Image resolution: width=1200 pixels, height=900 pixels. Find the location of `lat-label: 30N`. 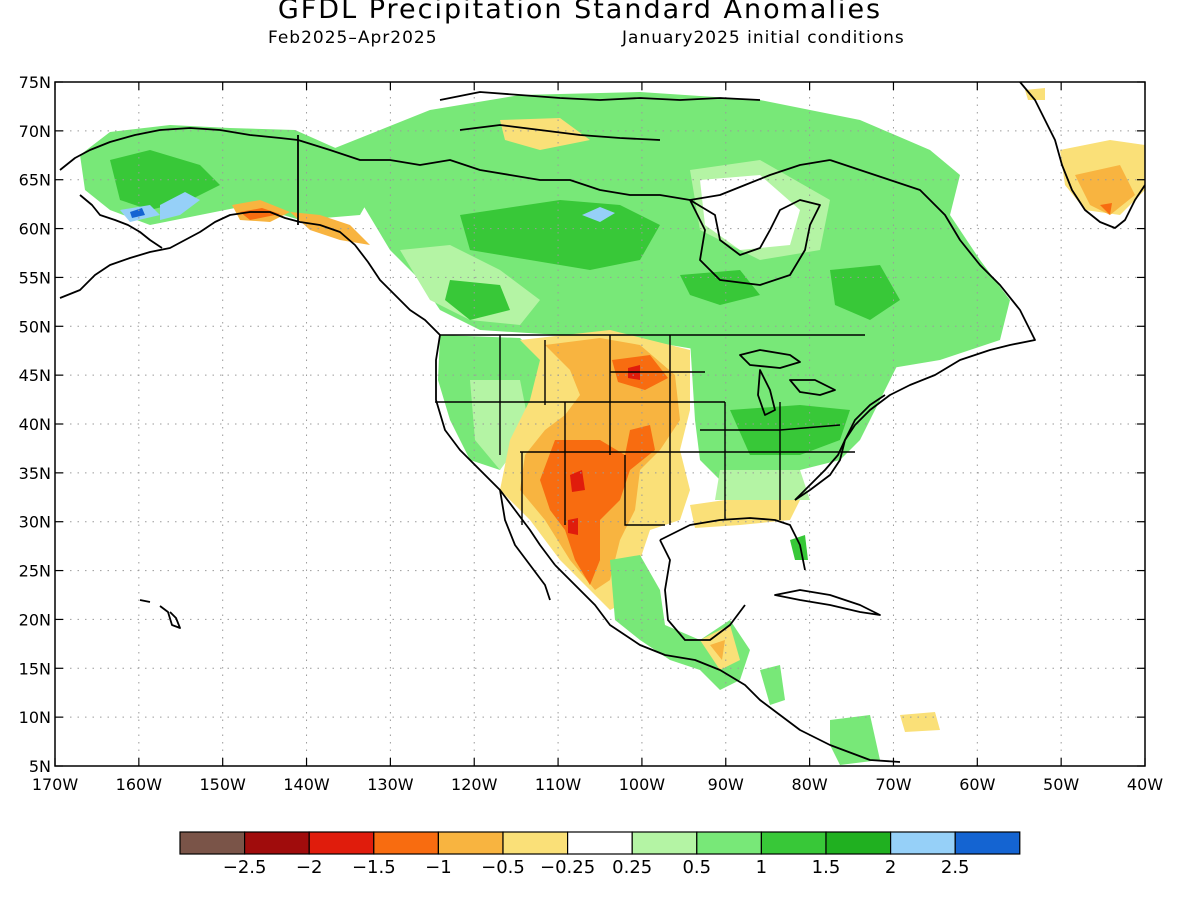

lat-label: 30N is located at coordinates (35, 522).